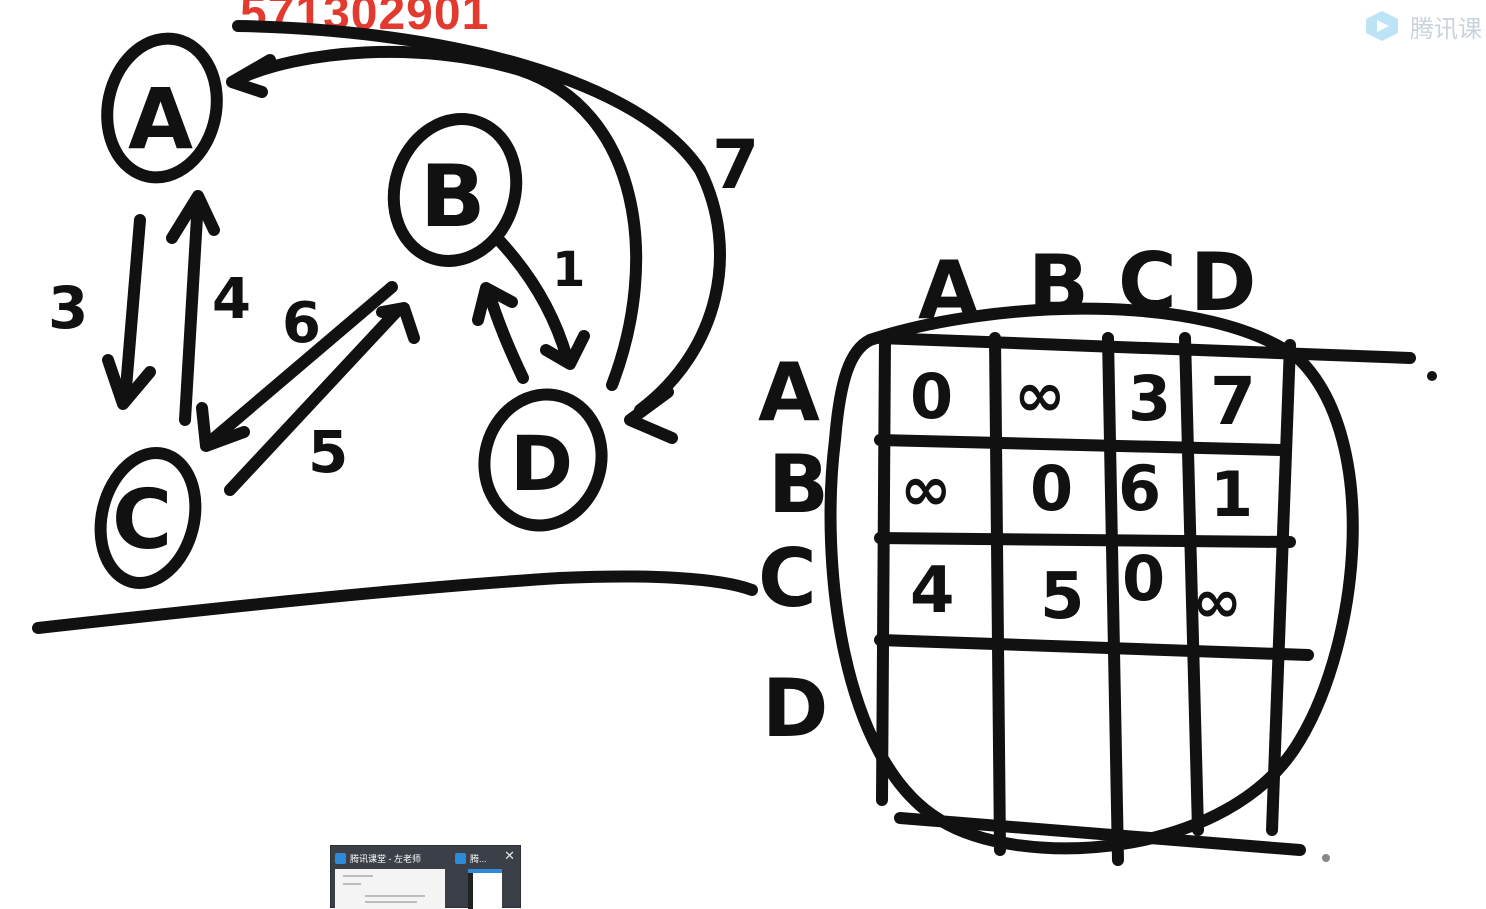  Describe the element at coordinates (540, 301) in the screenshot. I see `edge-b-to-d` at that location.